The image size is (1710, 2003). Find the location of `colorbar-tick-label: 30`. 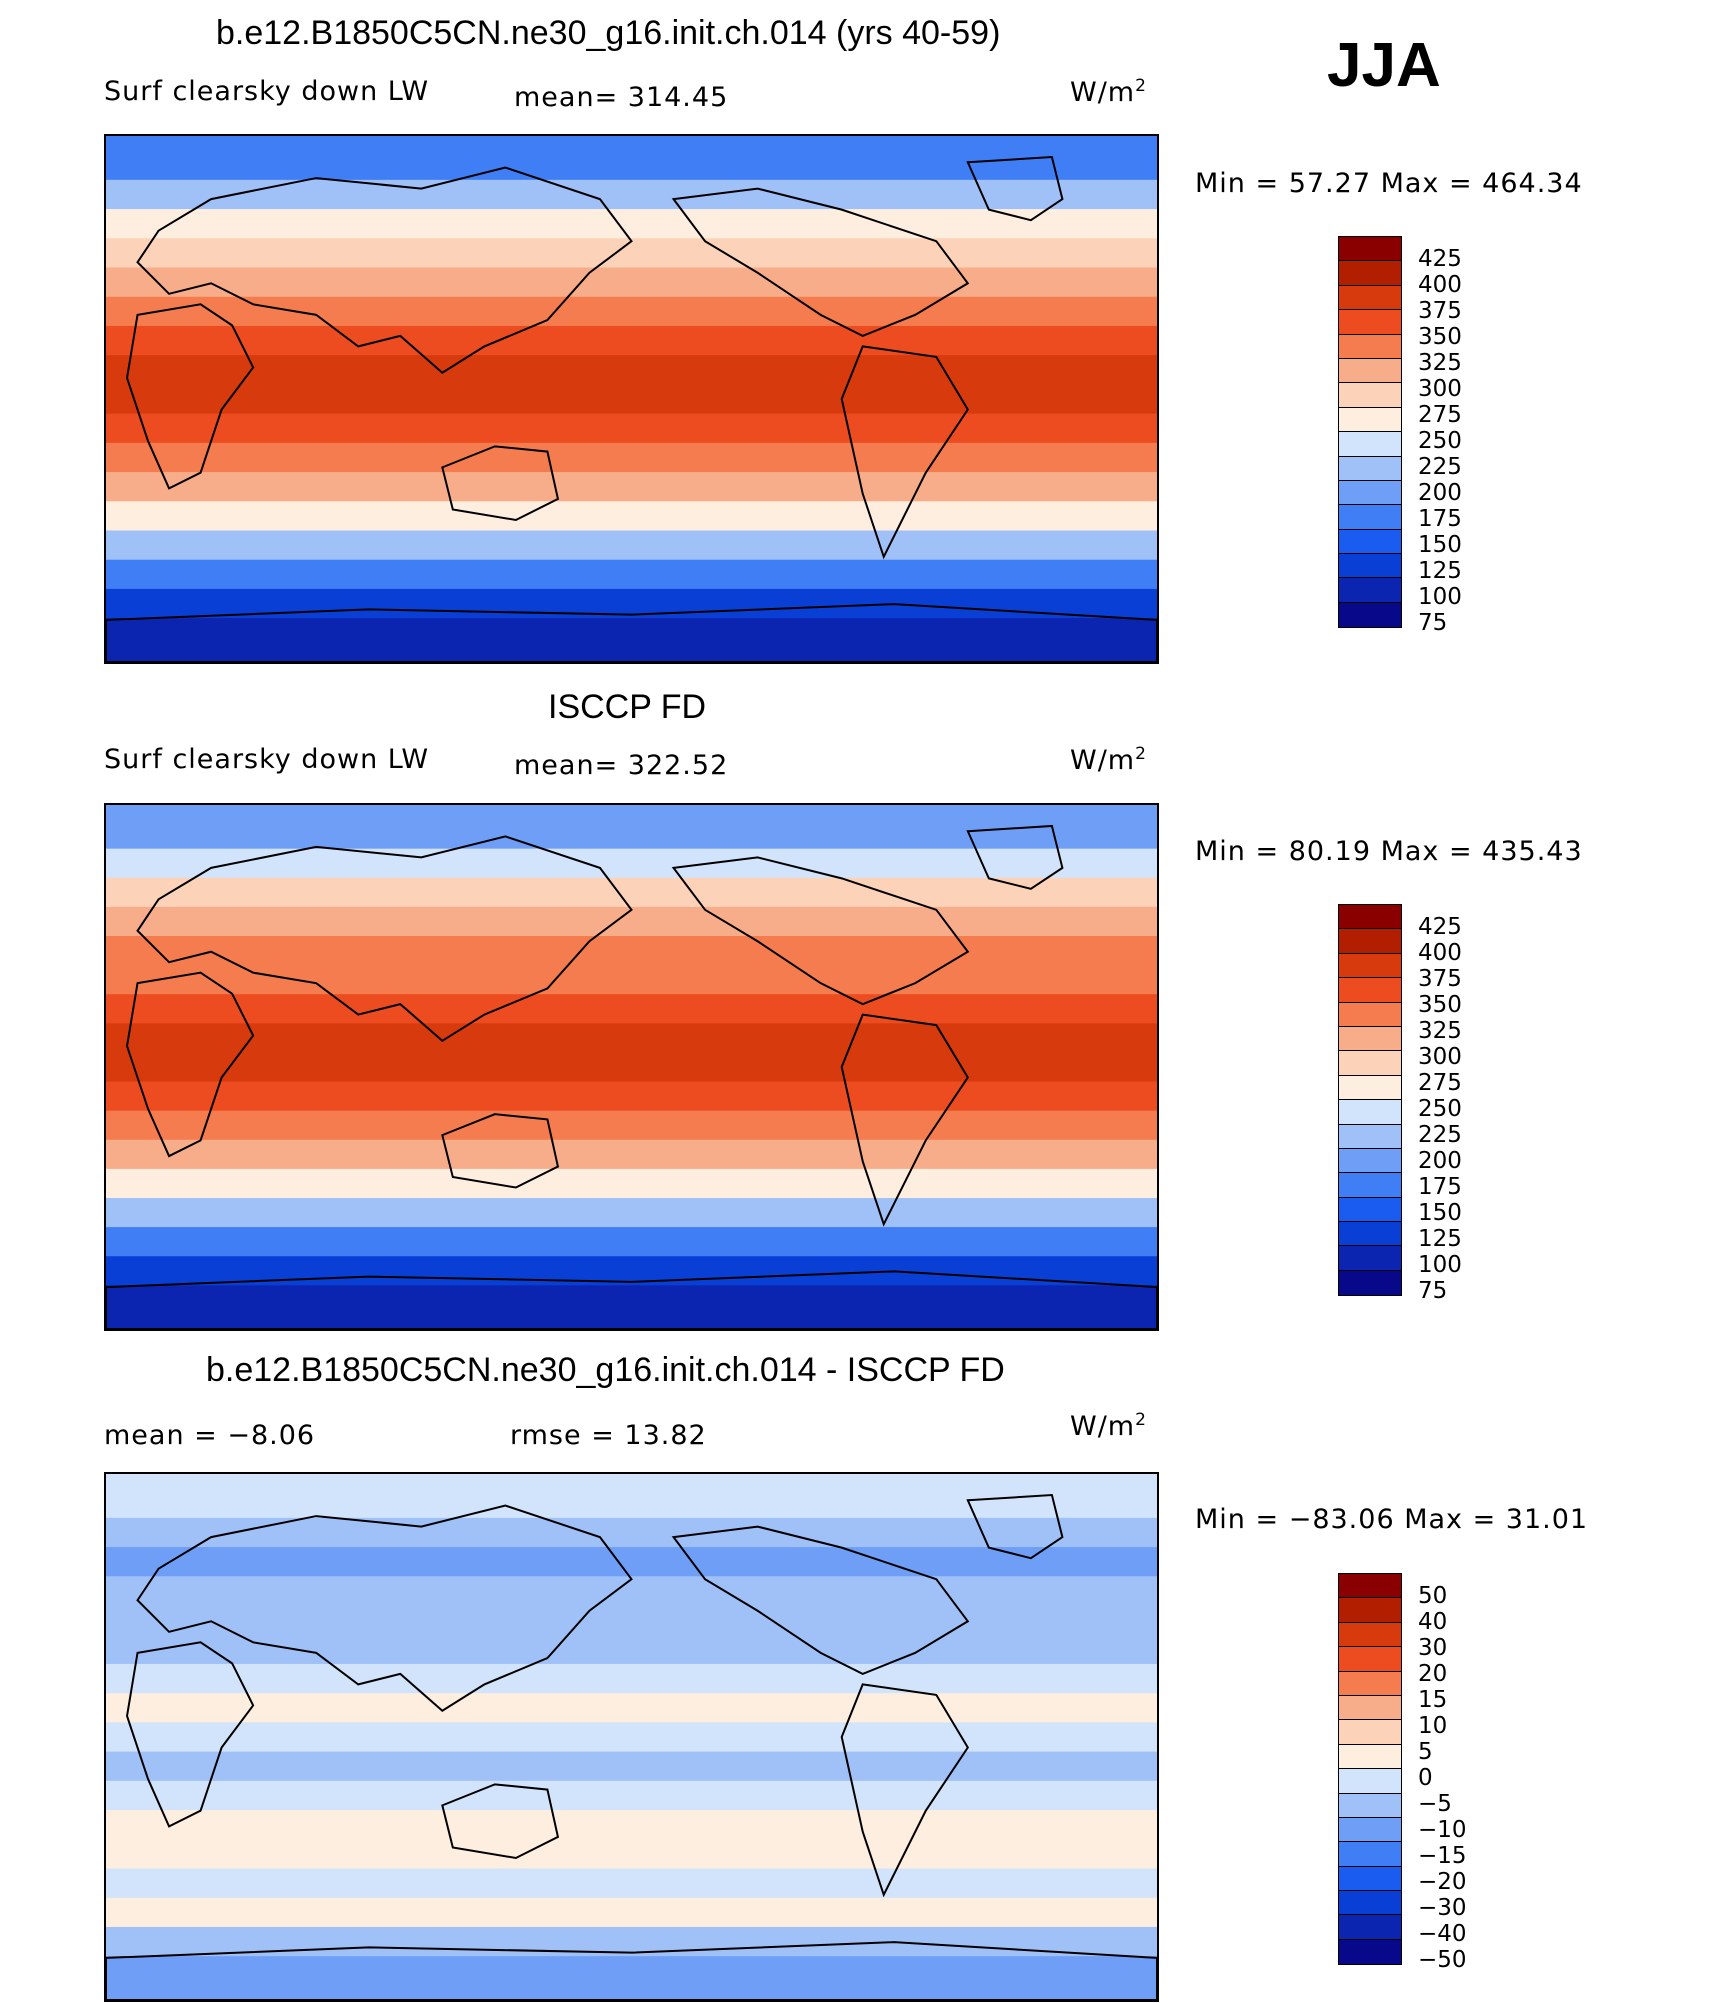

colorbar-tick-label: 30 is located at coordinates (1433, 1648).